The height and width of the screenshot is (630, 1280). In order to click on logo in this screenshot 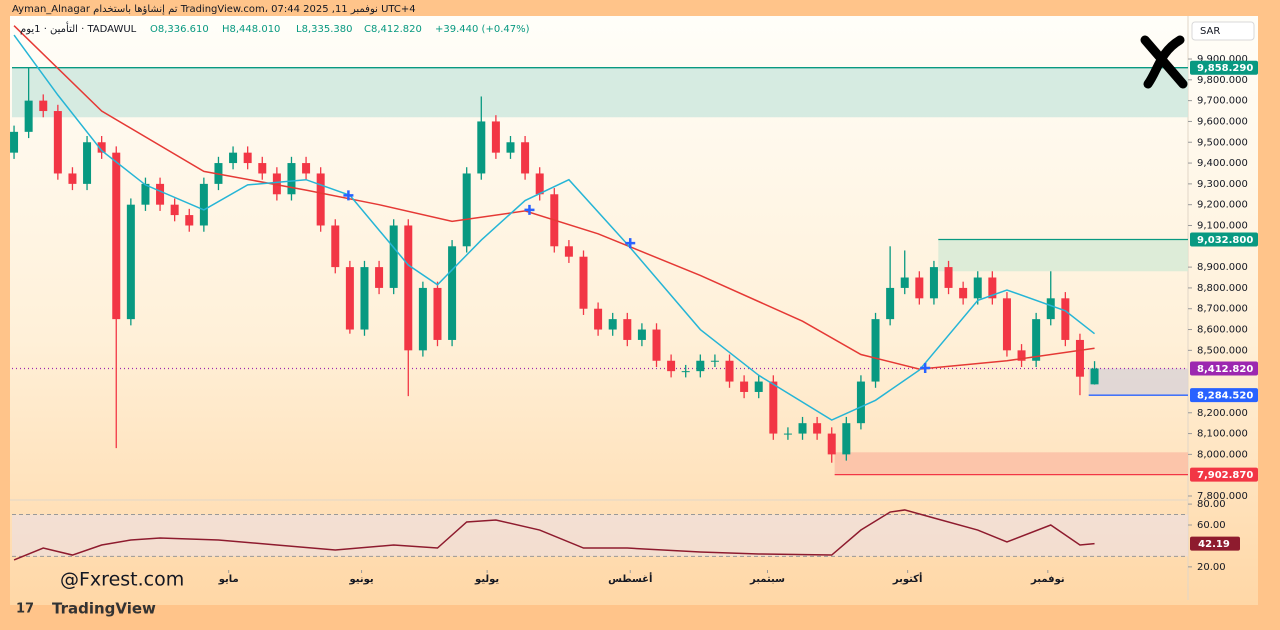, I will do `click(1164, 62)`.